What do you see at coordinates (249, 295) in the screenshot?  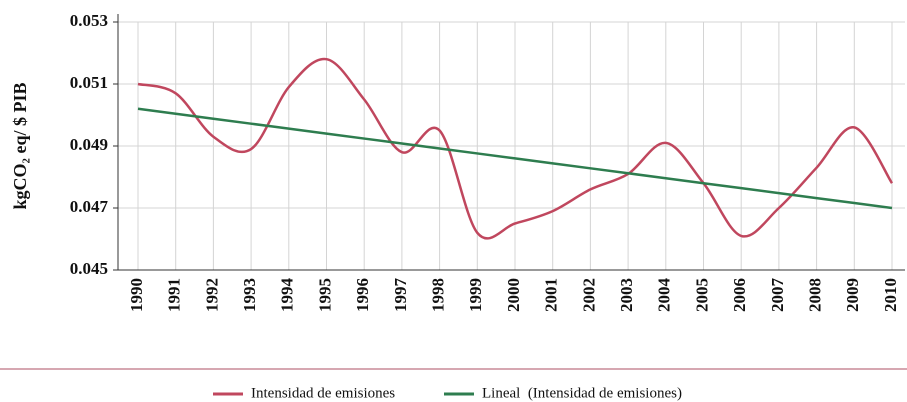 I see `x-tick-label: 1993` at bounding box center [249, 295].